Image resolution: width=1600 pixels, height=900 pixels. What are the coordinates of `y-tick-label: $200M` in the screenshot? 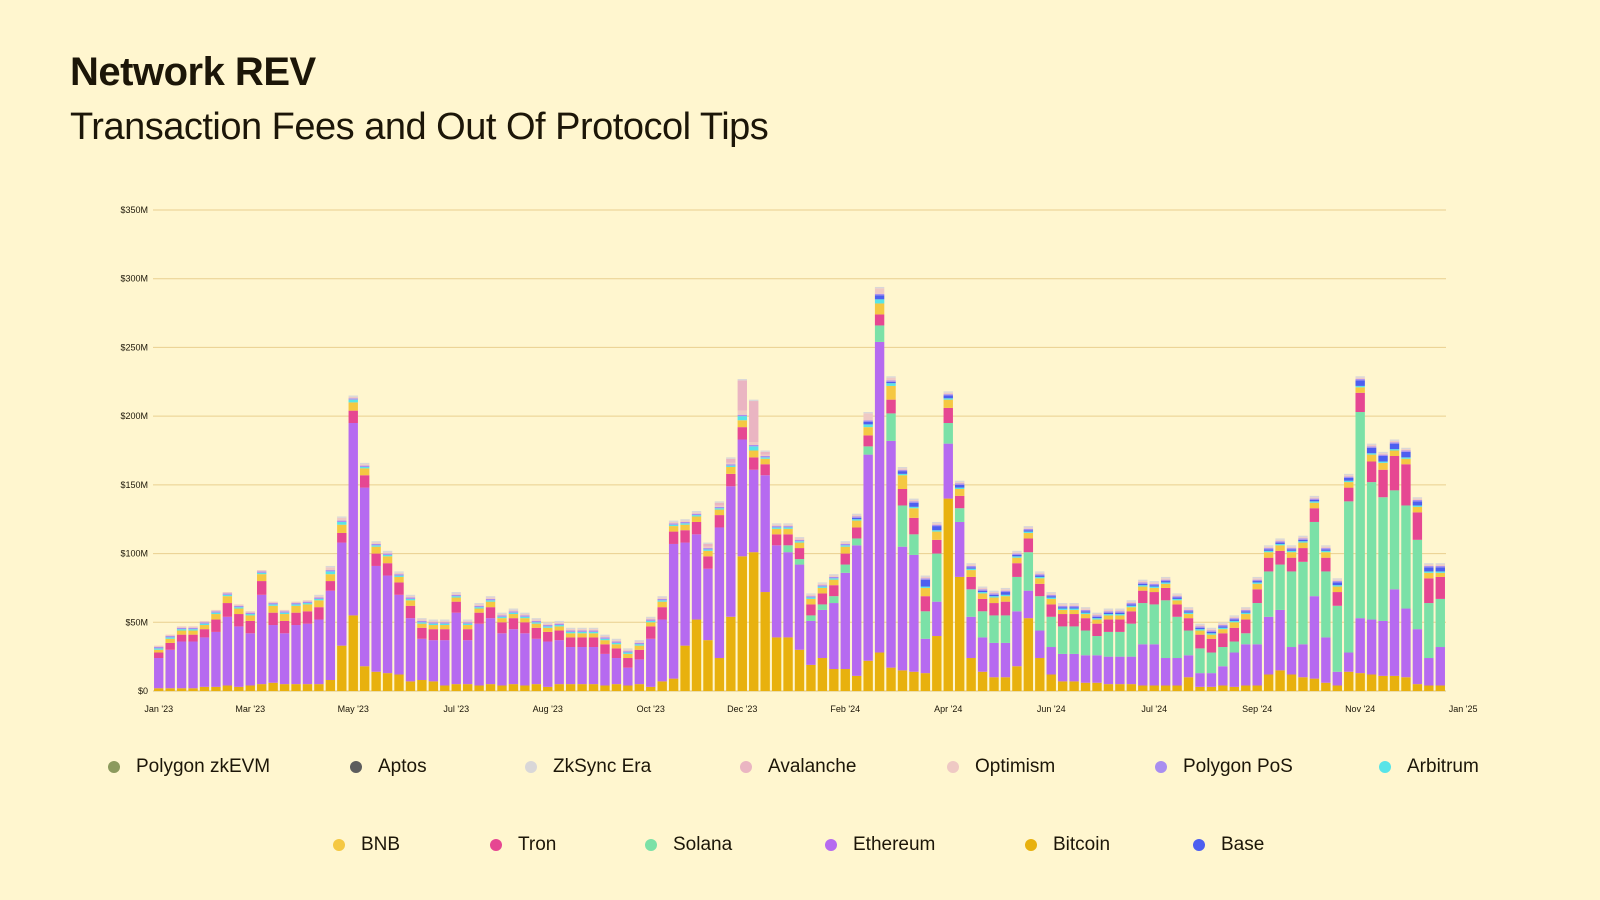 It's located at (134, 416).